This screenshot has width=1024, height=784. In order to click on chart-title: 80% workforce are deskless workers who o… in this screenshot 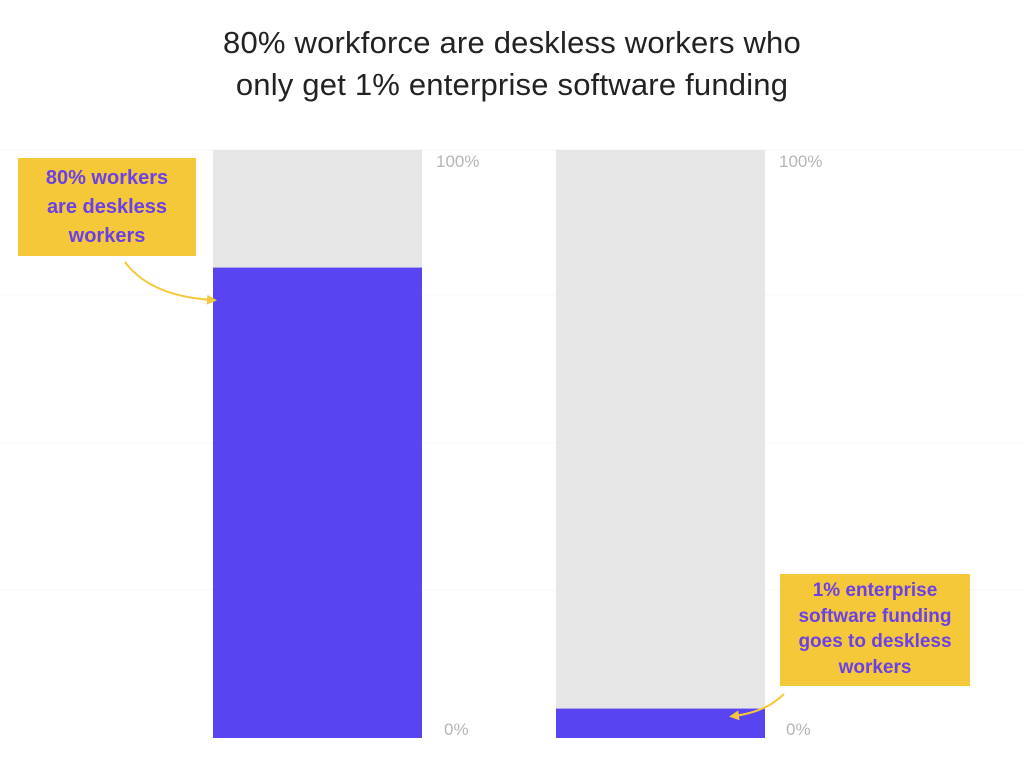, I will do `click(512, 64)`.